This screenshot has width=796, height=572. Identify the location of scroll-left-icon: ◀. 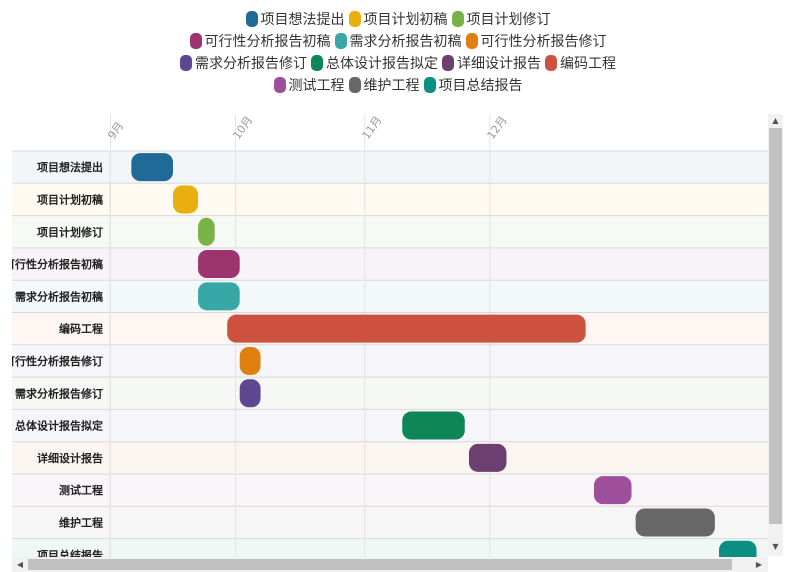
(20, 564).